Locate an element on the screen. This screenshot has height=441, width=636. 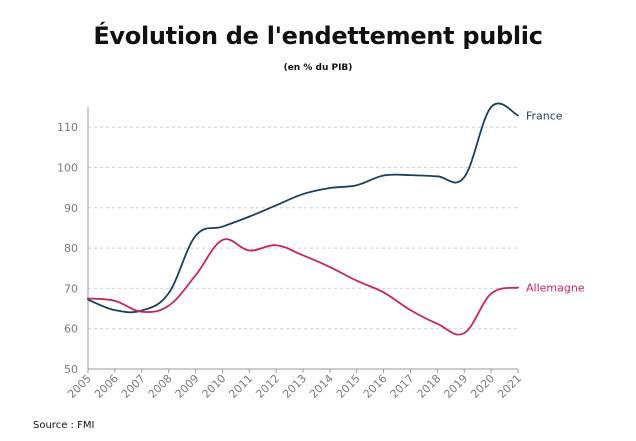
y-tick-label: 60 is located at coordinates (71, 329).